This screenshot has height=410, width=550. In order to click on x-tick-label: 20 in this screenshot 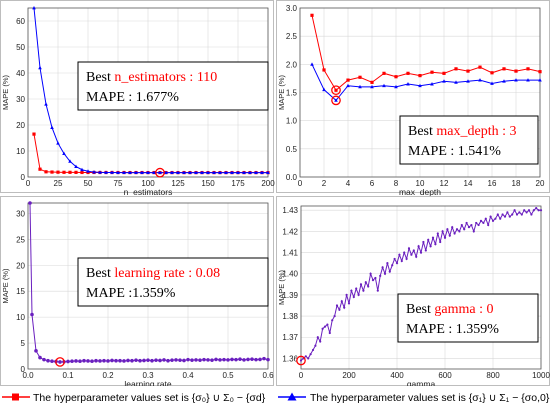, I will do `click(540, 183)`.